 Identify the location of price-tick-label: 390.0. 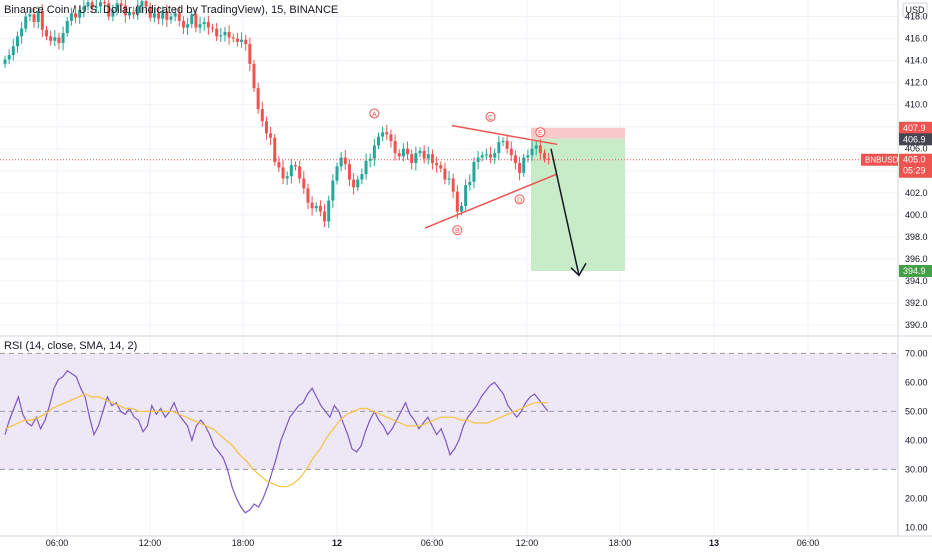
(916, 325).